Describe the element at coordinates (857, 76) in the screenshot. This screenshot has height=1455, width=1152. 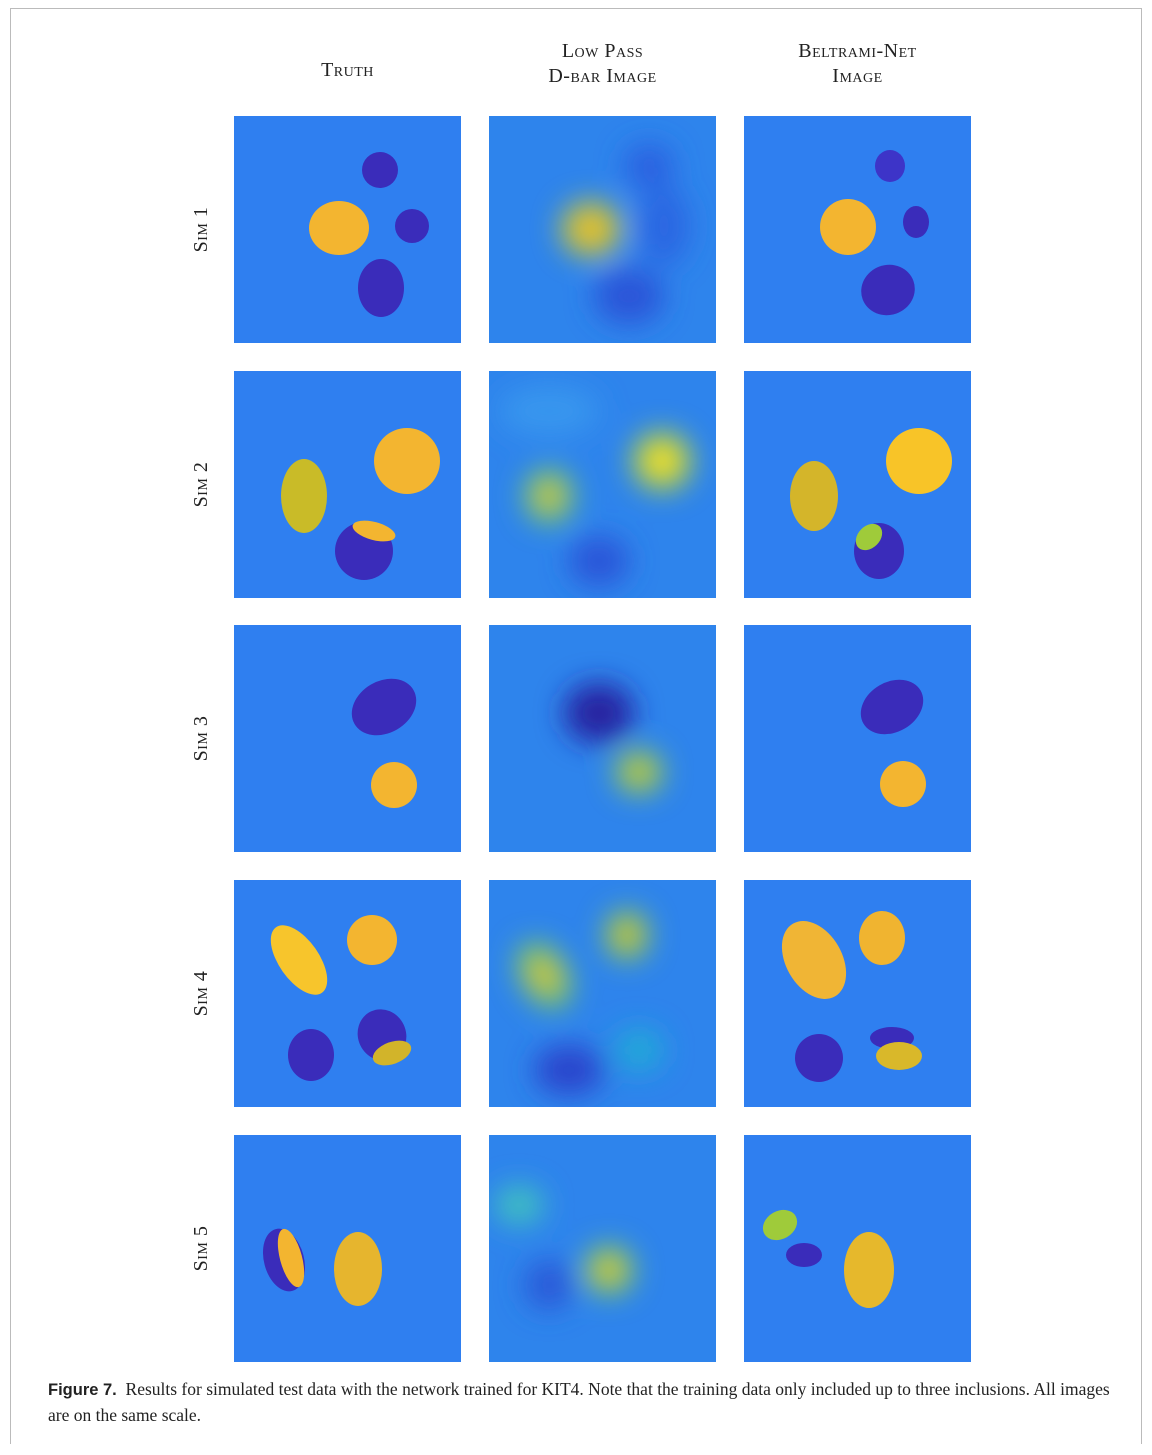
I see `column-header: Image` at that location.